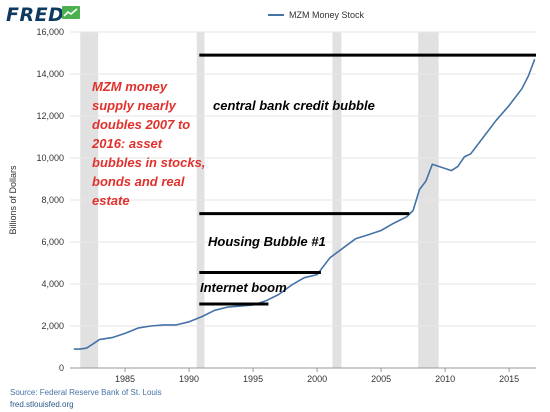 This screenshot has height=412, width=550. I want to click on annotation-mzm-line: supply nearly, so click(134, 105).